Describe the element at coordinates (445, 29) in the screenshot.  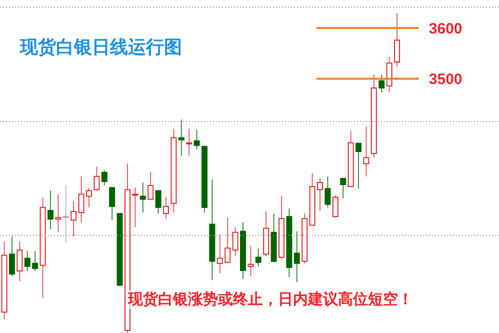
I see `ref-line-label: 3600` at that location.